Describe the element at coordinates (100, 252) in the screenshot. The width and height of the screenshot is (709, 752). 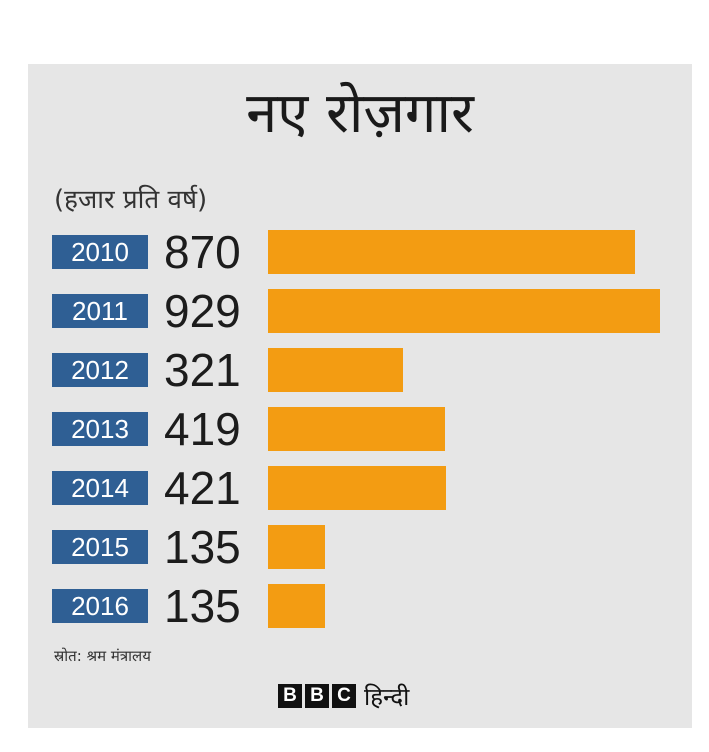
I see `year-label: 2010` at that location.